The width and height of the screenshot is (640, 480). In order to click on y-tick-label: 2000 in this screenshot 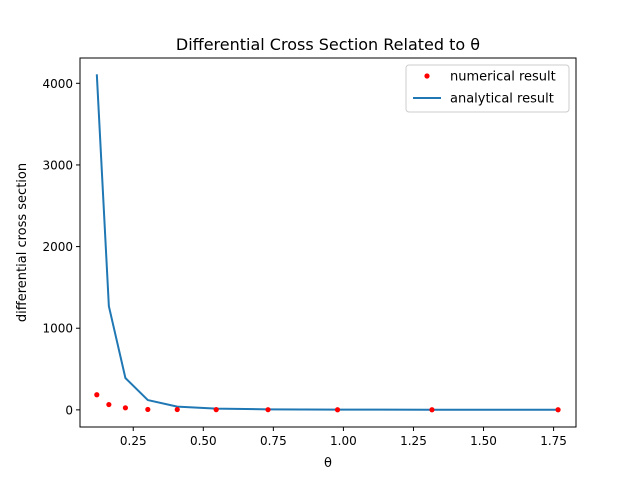, I will do `click(57, 247)`.